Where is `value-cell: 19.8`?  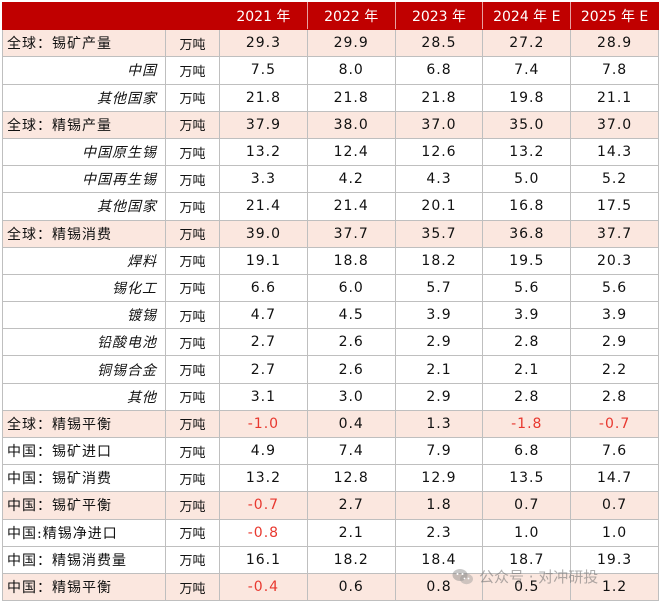 value-cell: 19.8 is located at coordinates (527, 97).